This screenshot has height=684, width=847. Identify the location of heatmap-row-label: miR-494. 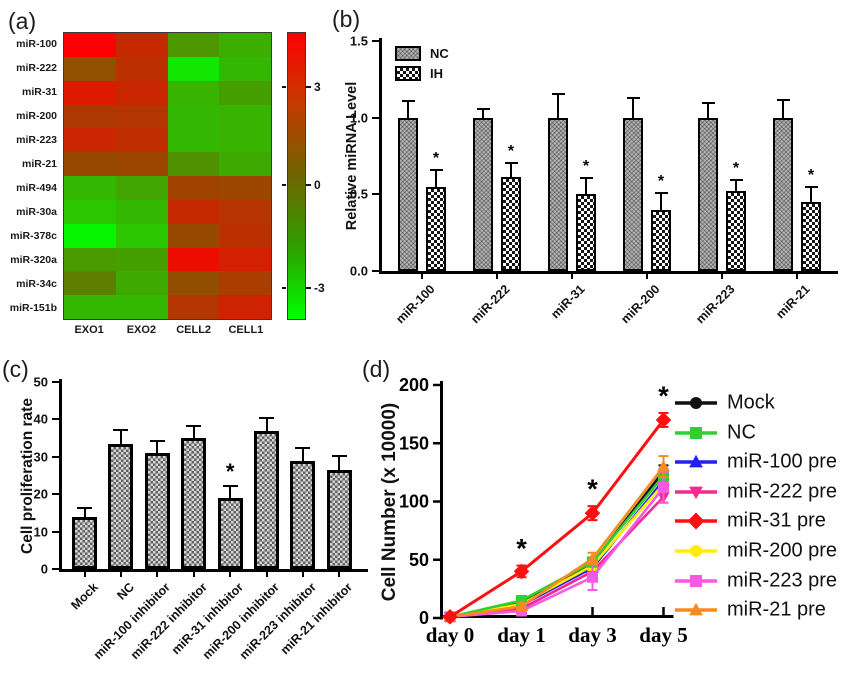
(36, 188).